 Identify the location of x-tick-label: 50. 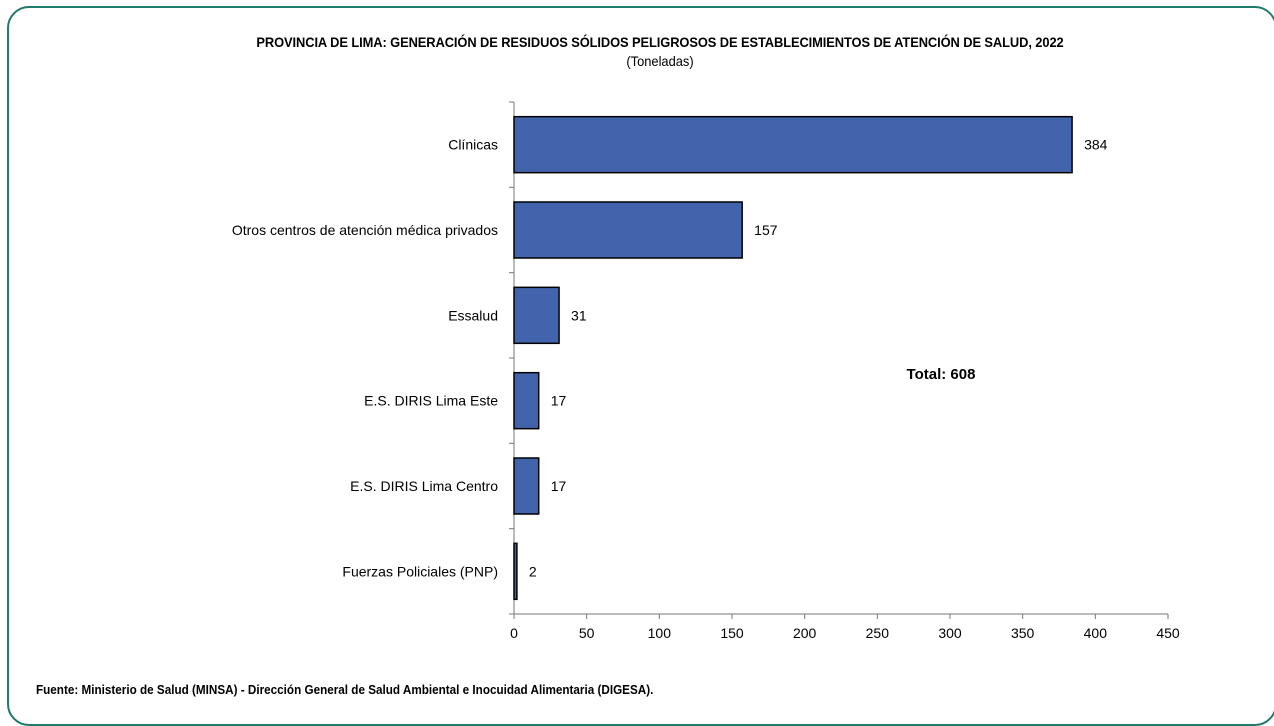
(587, 633).